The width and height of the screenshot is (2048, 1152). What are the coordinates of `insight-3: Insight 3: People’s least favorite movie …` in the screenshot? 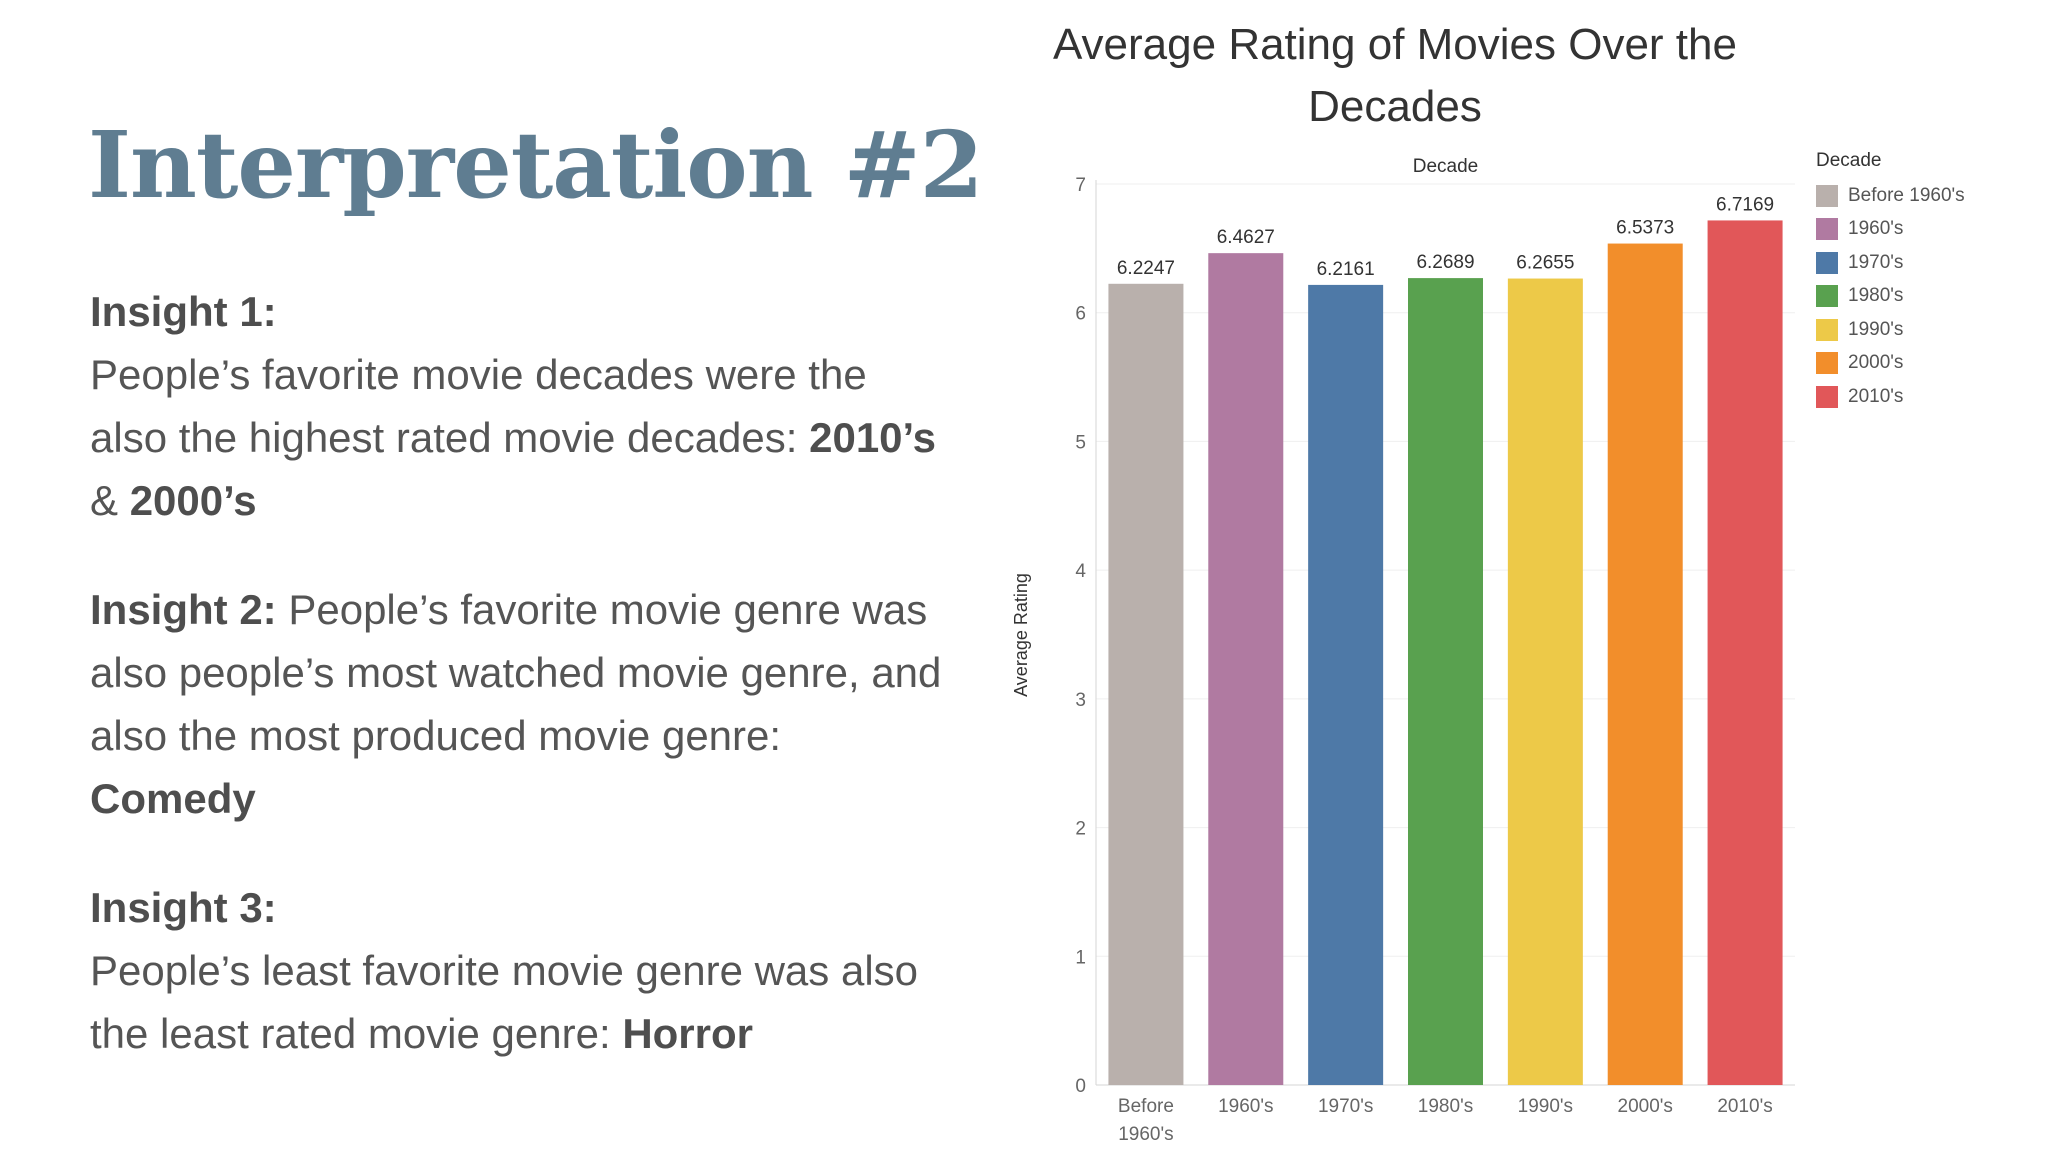 It's located at (520, 970).